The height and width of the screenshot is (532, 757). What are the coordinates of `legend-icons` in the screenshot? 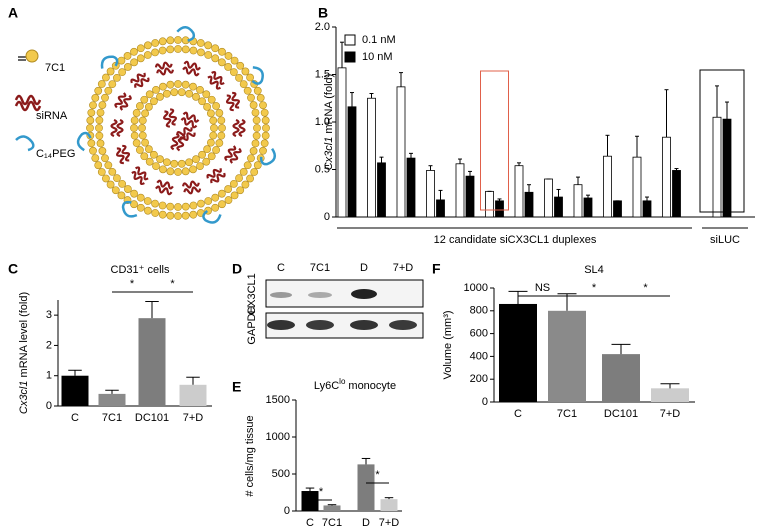 It's located at (28, 100).